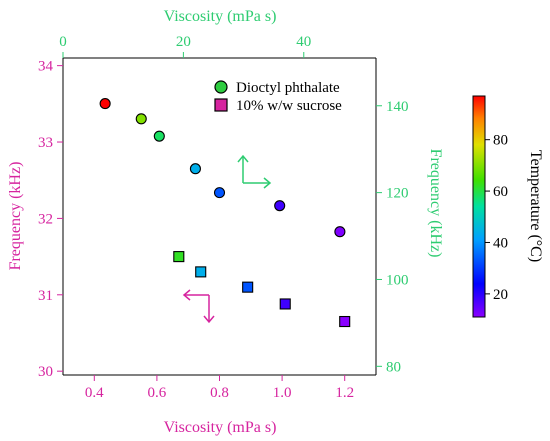 This screenshot has width=550, height=441. Describe the element at coordinates (278, 97) in the screenshot. I see `legend: Dioctyl phthalate 10% w/w sucrose` at that location.